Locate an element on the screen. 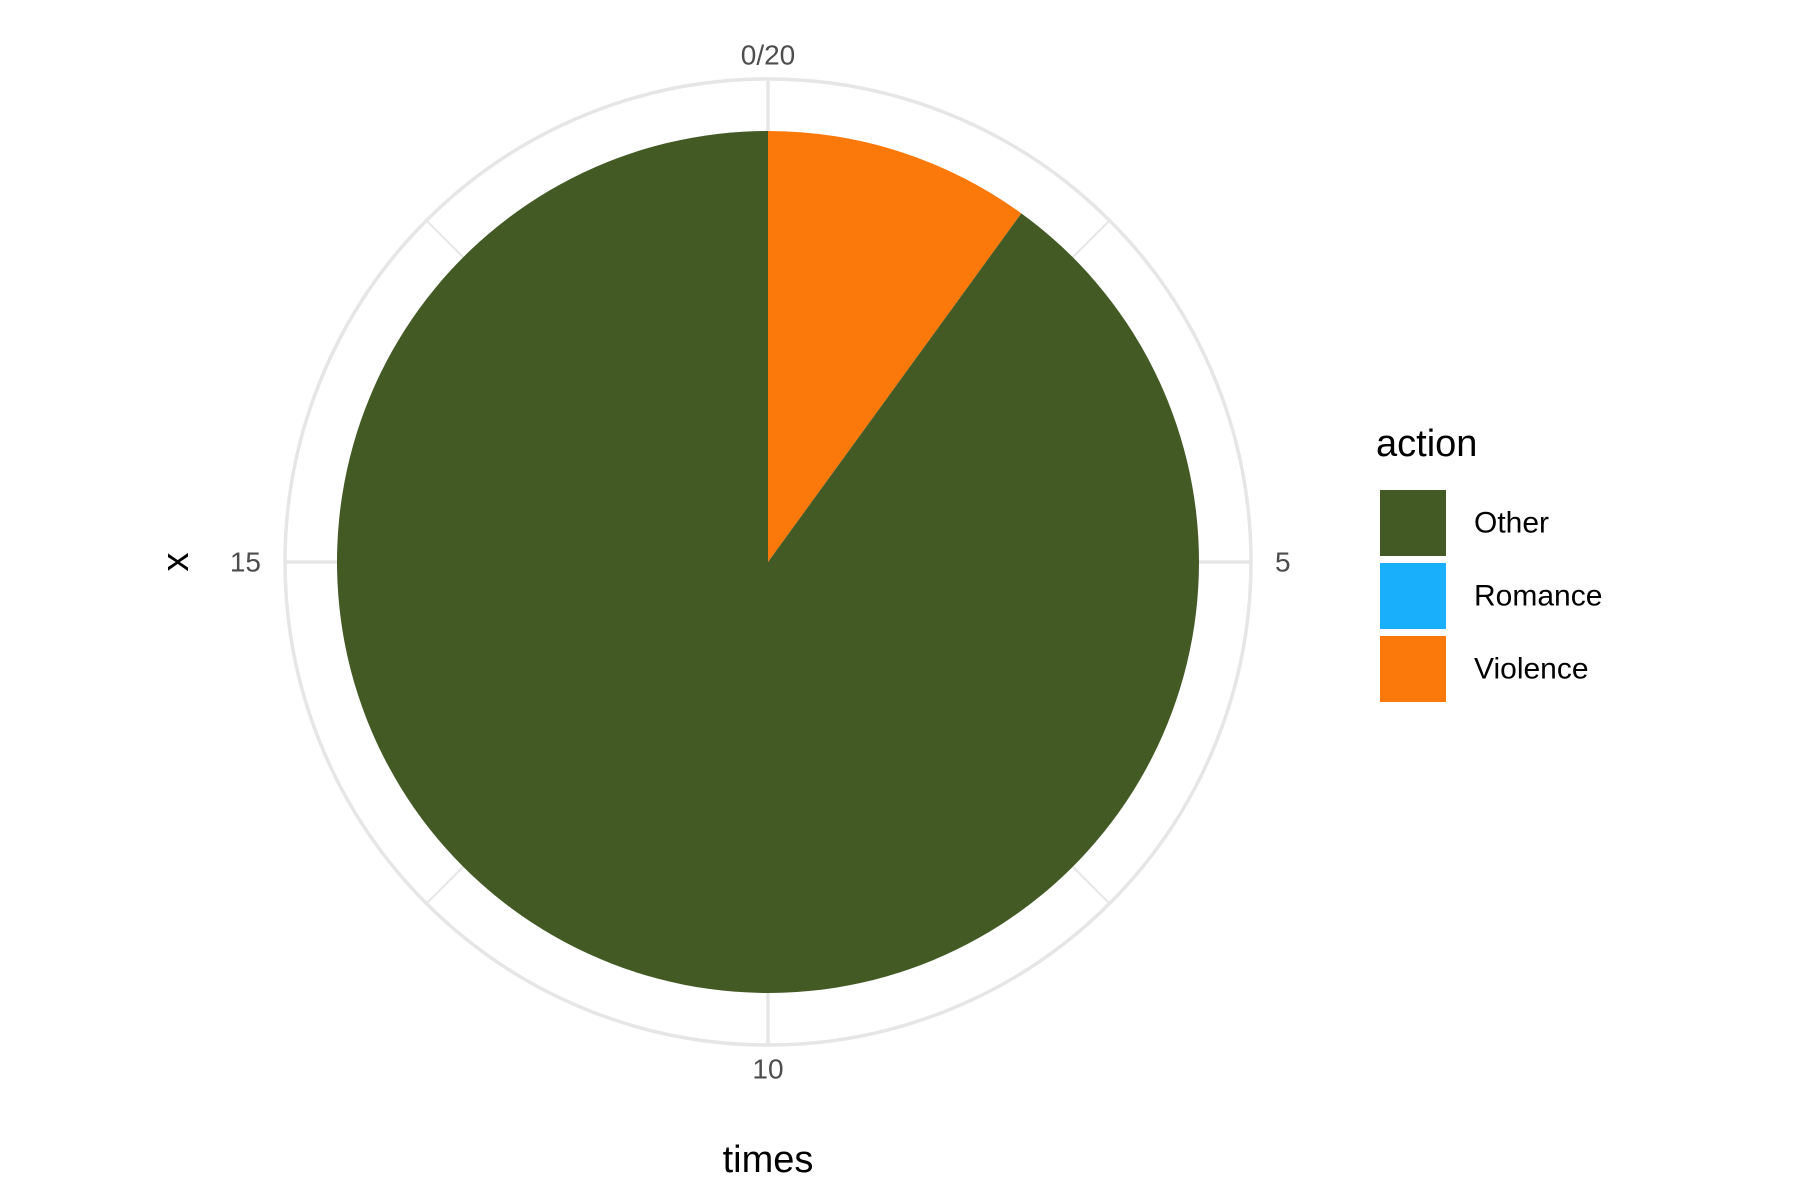  legend-label-other: Other is located at coordinates (1511, 523).